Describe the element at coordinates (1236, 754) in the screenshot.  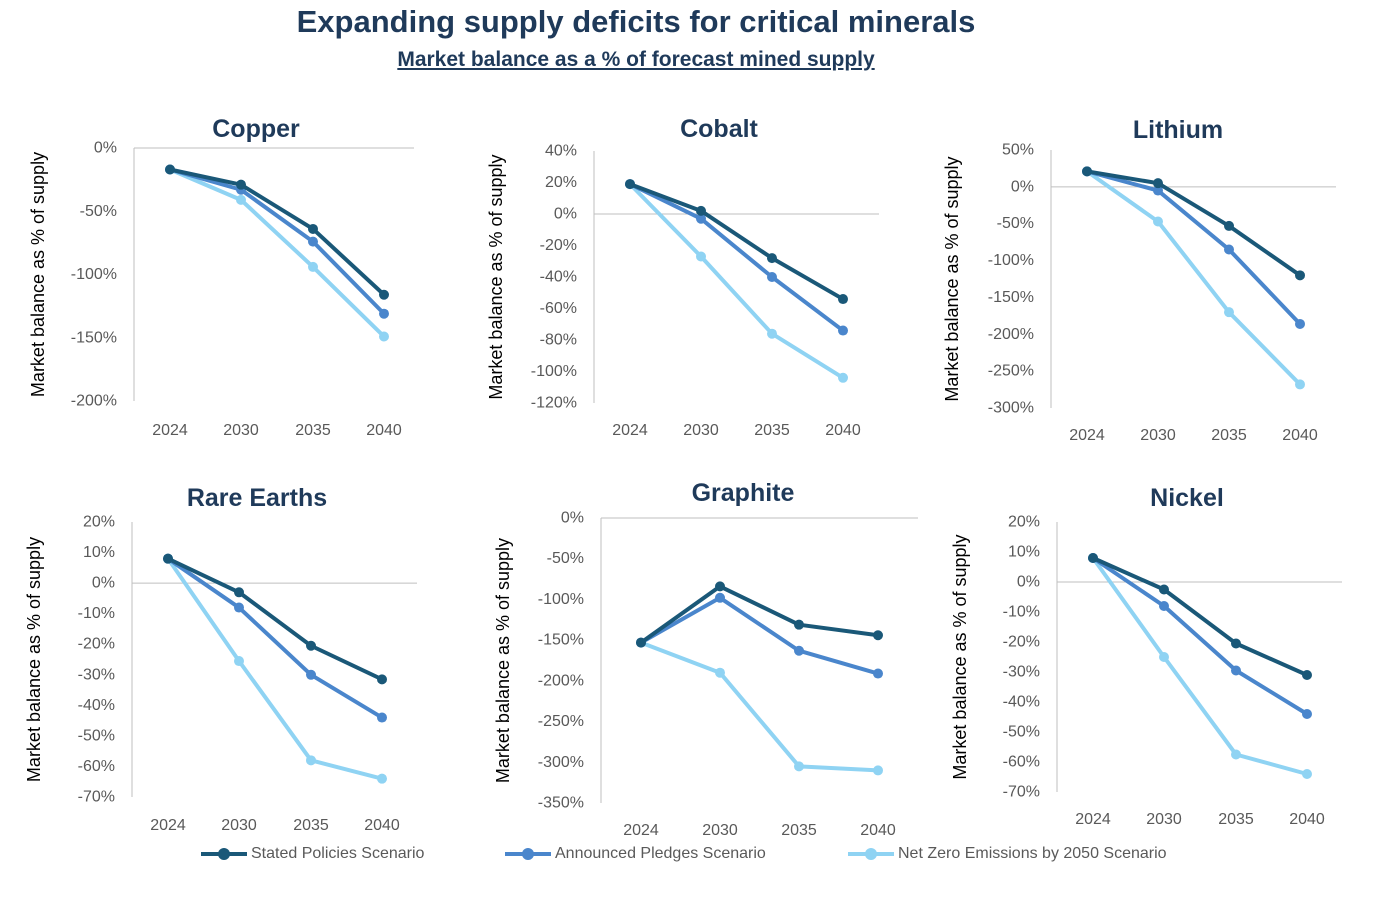
I see `nickel-point-netzero` at that location.